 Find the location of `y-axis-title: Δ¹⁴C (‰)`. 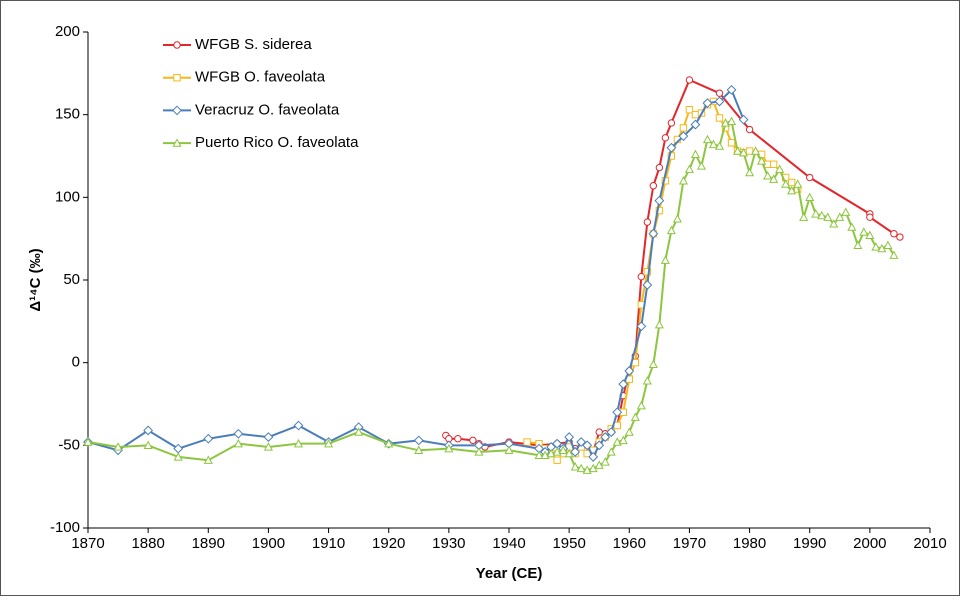

y-axis-title: Δ¹⁴C (‰) is located at coordinates (35, 279).